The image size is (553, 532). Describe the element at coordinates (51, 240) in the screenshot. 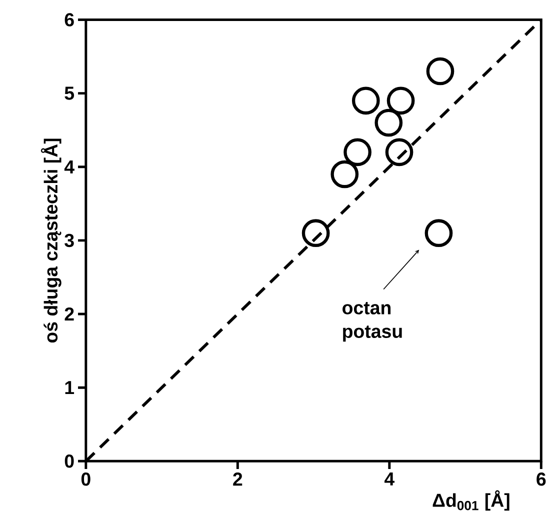

I see `y-axis-title: oś długa cząsteczki [Å]` at that location.